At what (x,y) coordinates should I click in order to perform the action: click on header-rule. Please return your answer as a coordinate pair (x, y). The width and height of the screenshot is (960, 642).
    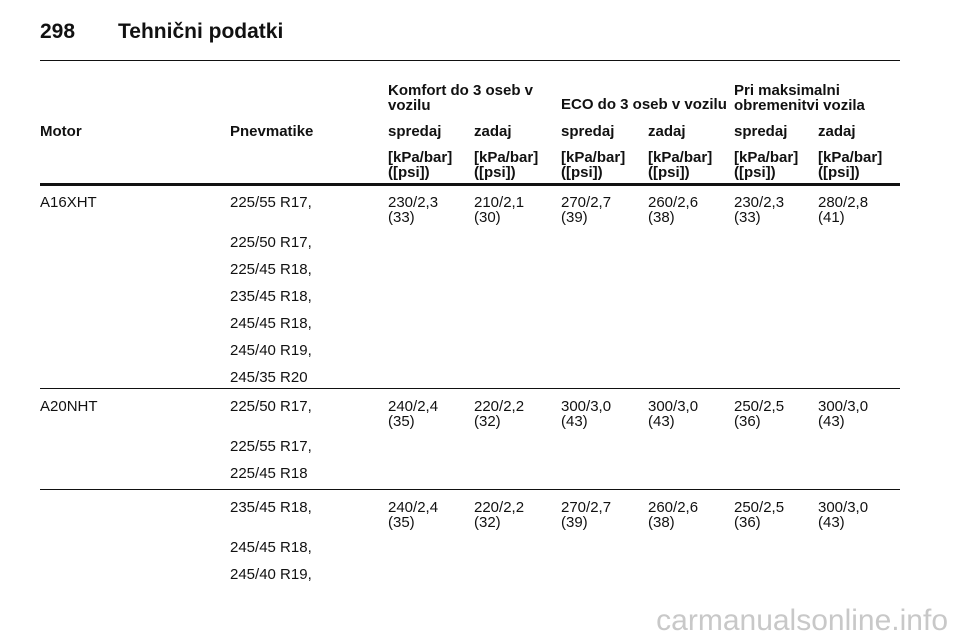
    Looking at the image, I should click on (470, 60).